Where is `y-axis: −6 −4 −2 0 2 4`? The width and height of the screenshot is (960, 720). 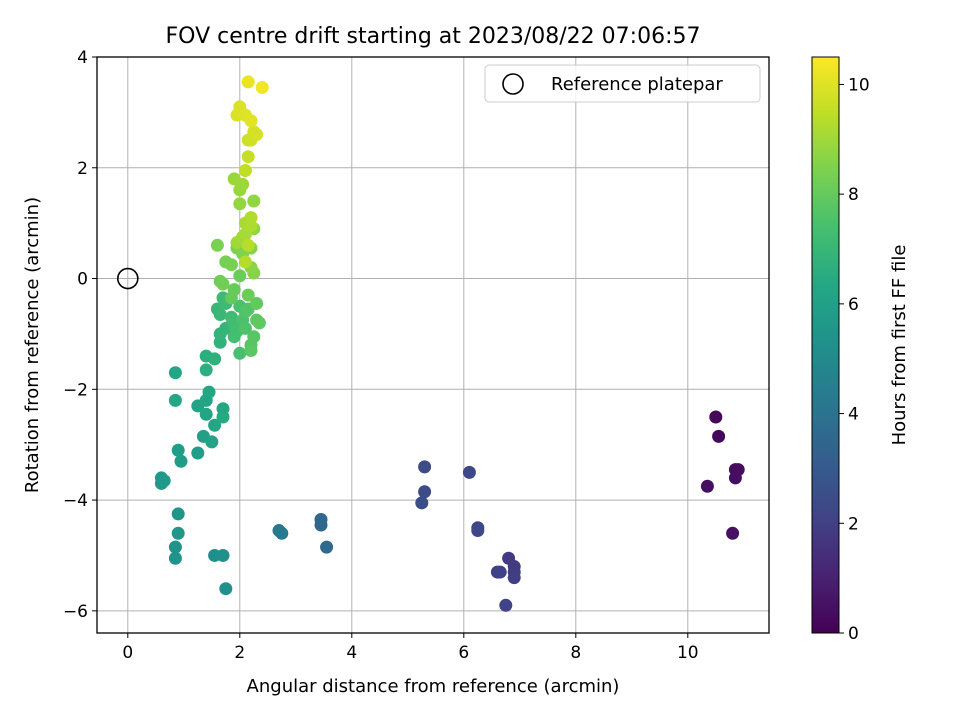
y-axis: −6 −4 −2 0 2 4 is located at coordinates (80, 335).